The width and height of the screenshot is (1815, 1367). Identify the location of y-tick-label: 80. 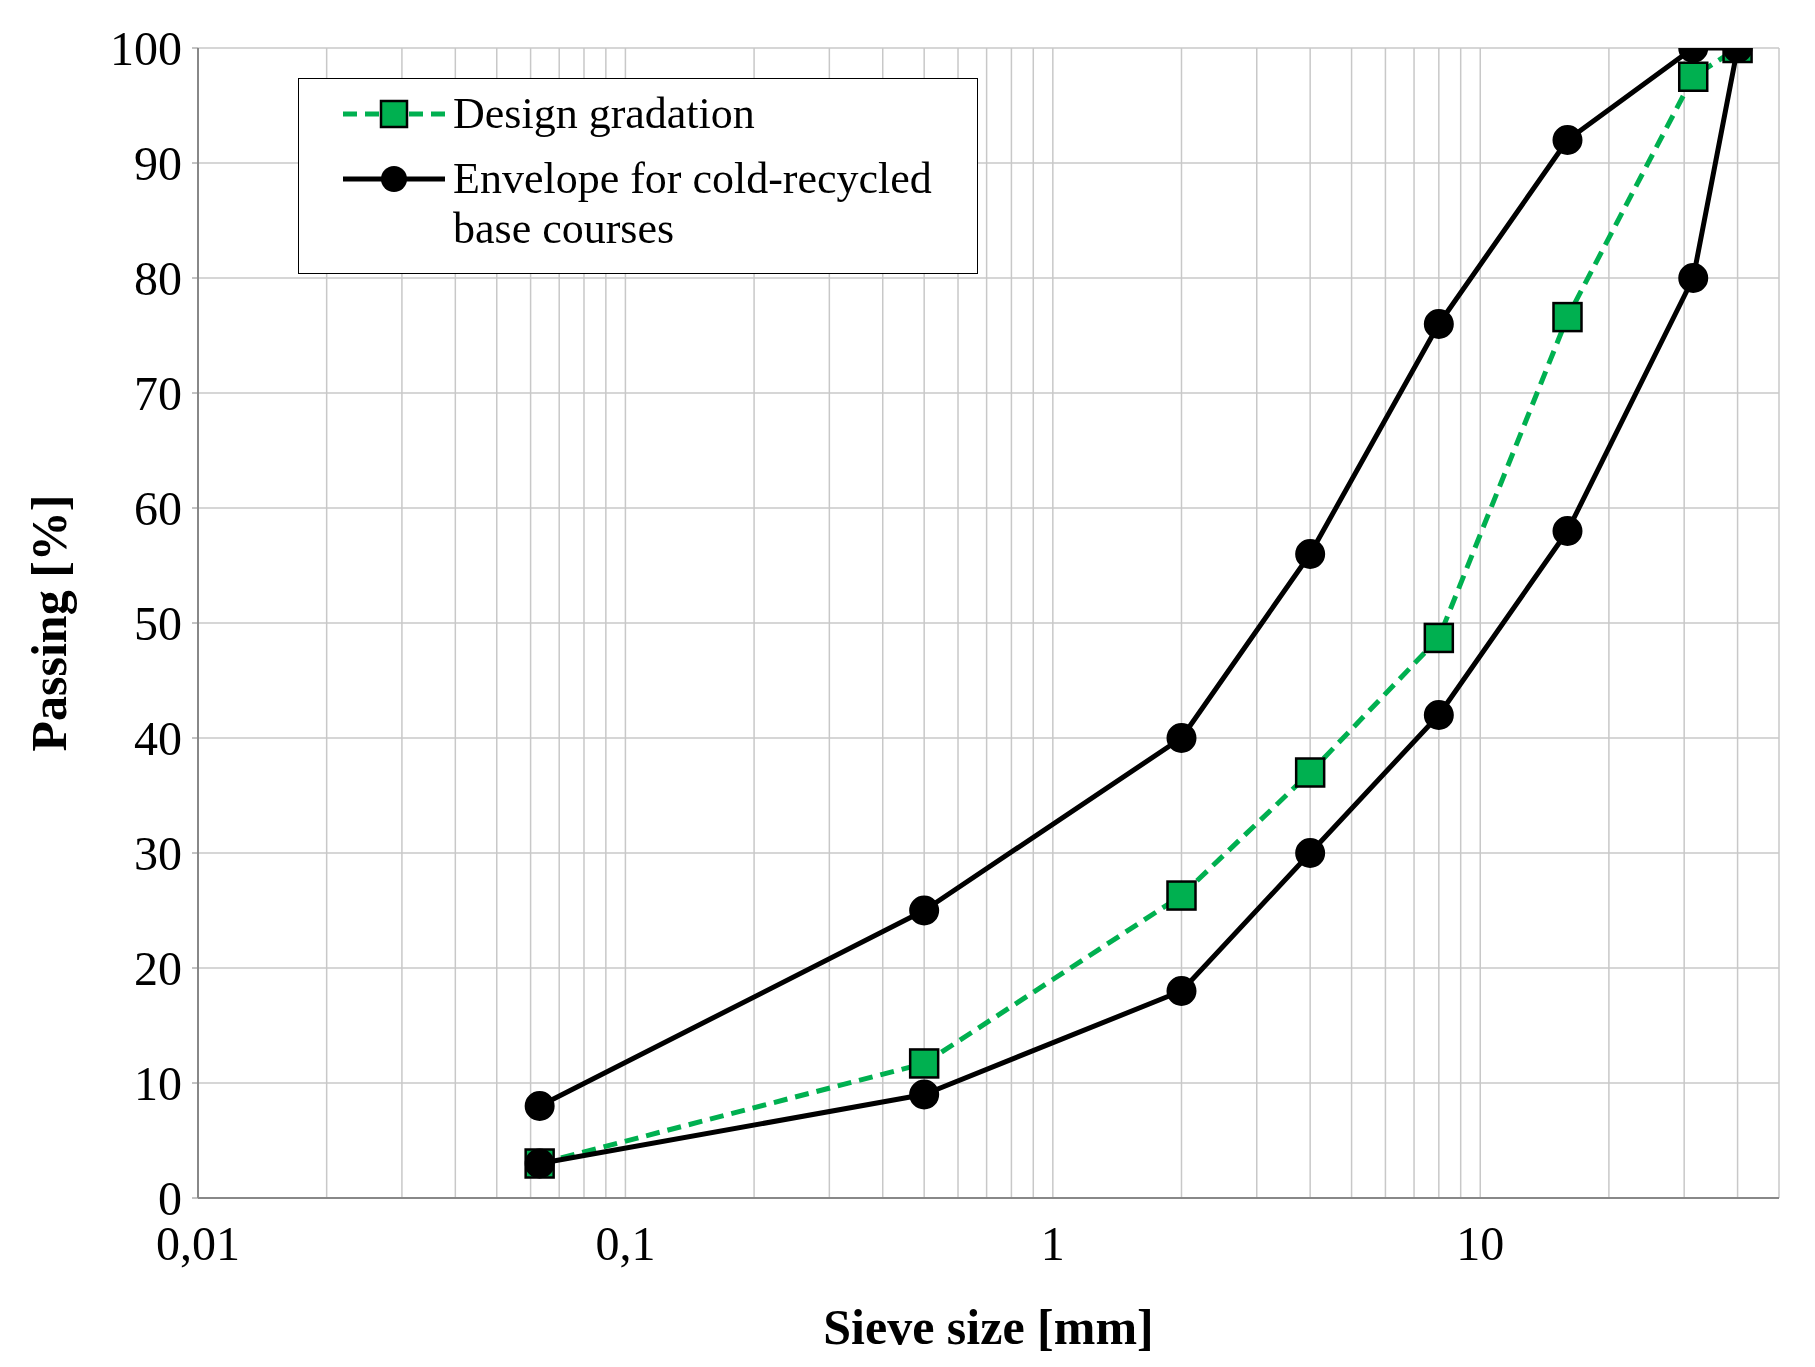
(158, 279).